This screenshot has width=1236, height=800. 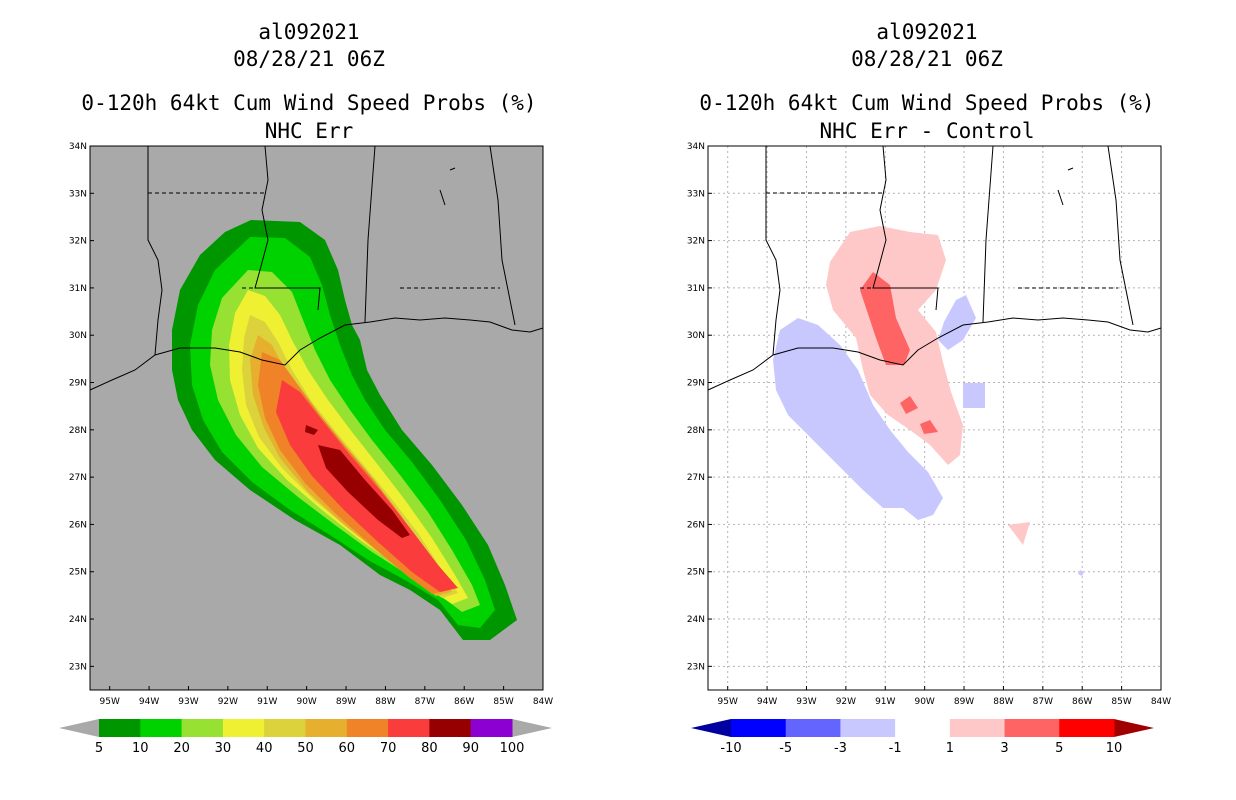 What do you see at coordinates (305, 748) in the screenshot?
I see `colorbar-label: 50` at bounding box center [305, 748].